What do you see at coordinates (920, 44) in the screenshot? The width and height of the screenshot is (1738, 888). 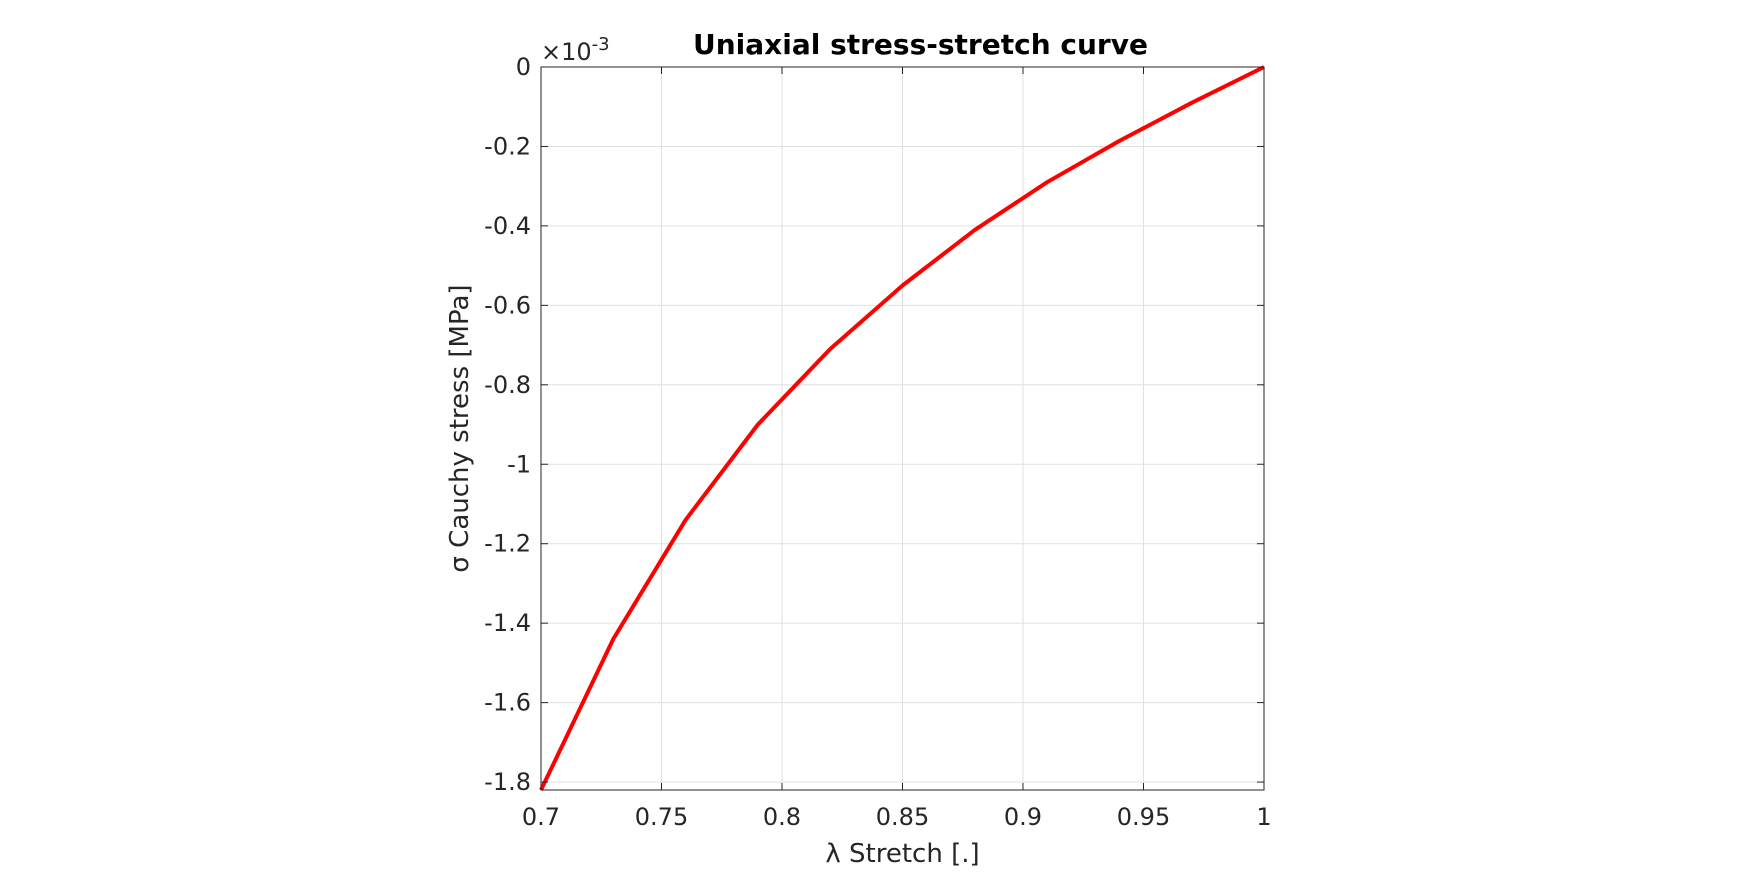 I see `chart-title: Uniaxial stress-stretch curve` at bounding box center [920, 44].